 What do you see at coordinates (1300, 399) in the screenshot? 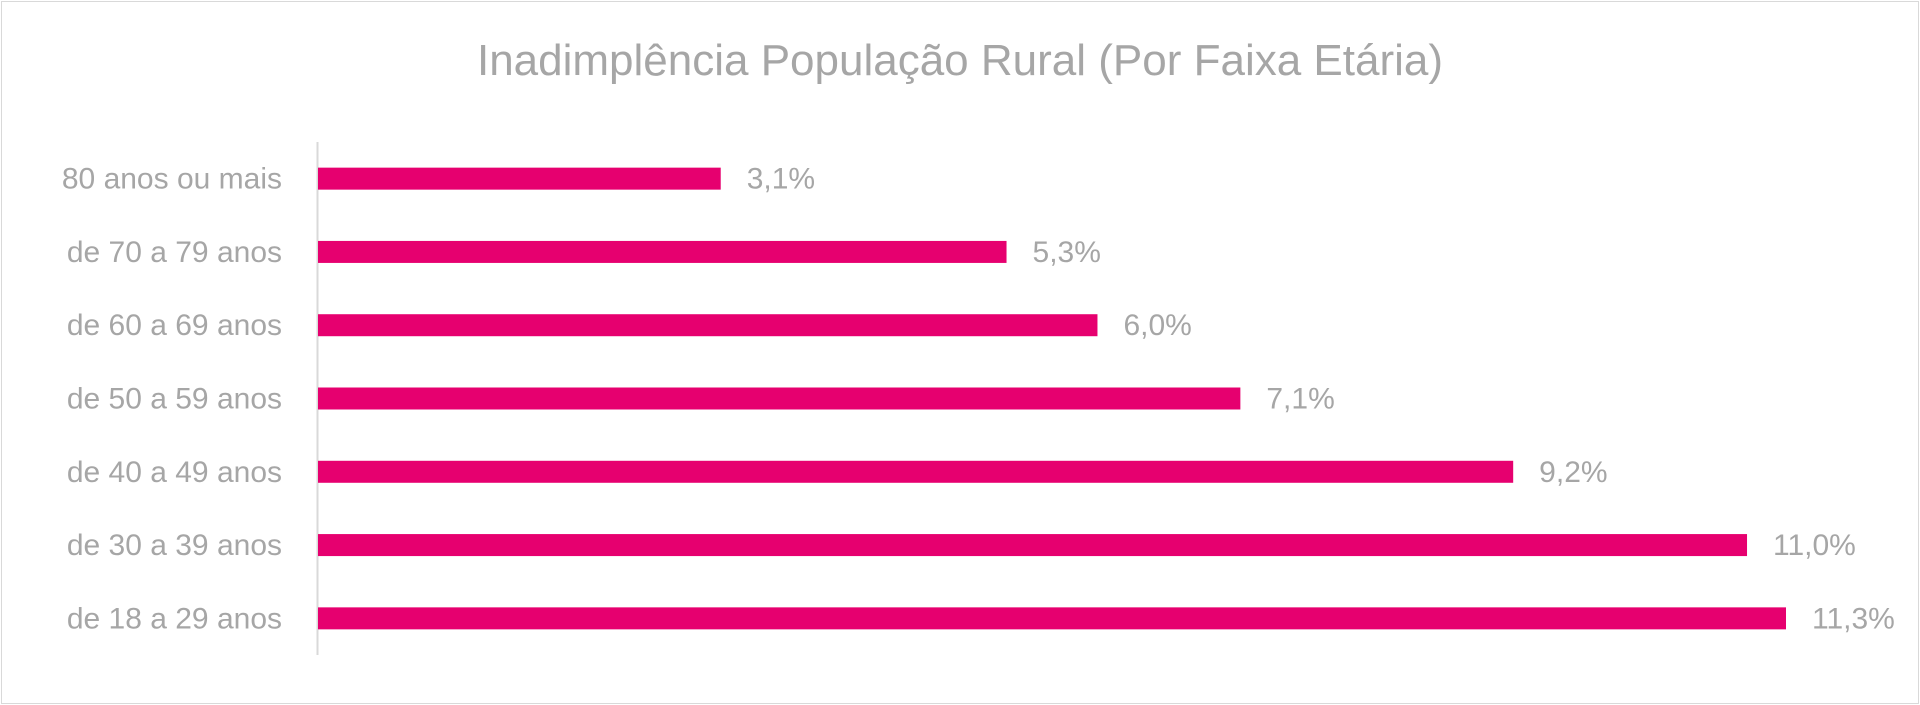
I see `value-label: 7,1%` at bounding box center [1300, 399].